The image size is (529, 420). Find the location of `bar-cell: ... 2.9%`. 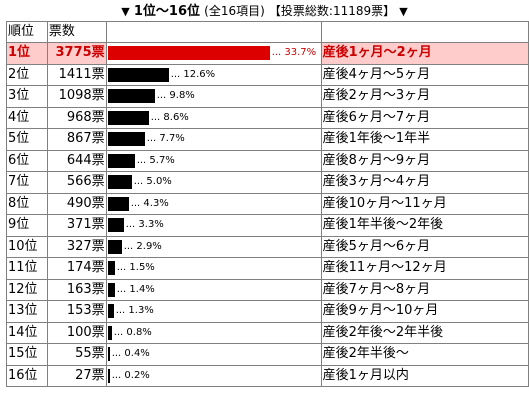

bar-cell: ... 2.9% is located at coordinates (213, 246).